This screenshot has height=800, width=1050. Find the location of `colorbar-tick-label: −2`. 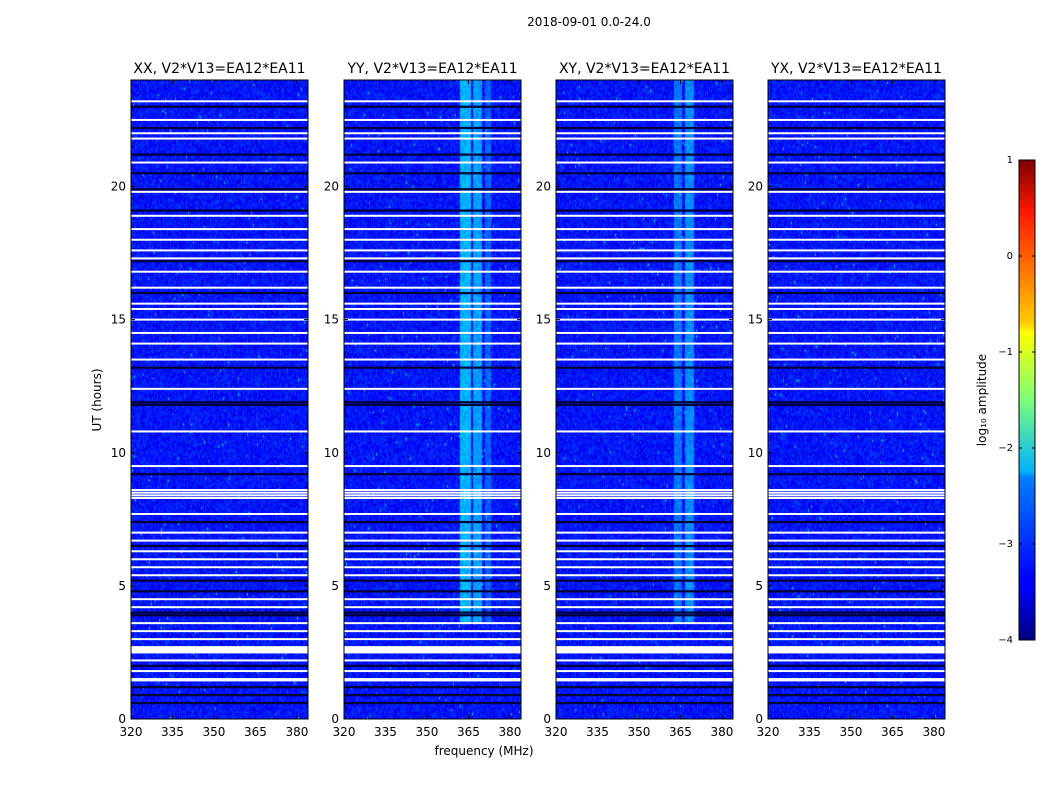

colorbar-tick-label: −2 is located at coordinates (1005, 448).